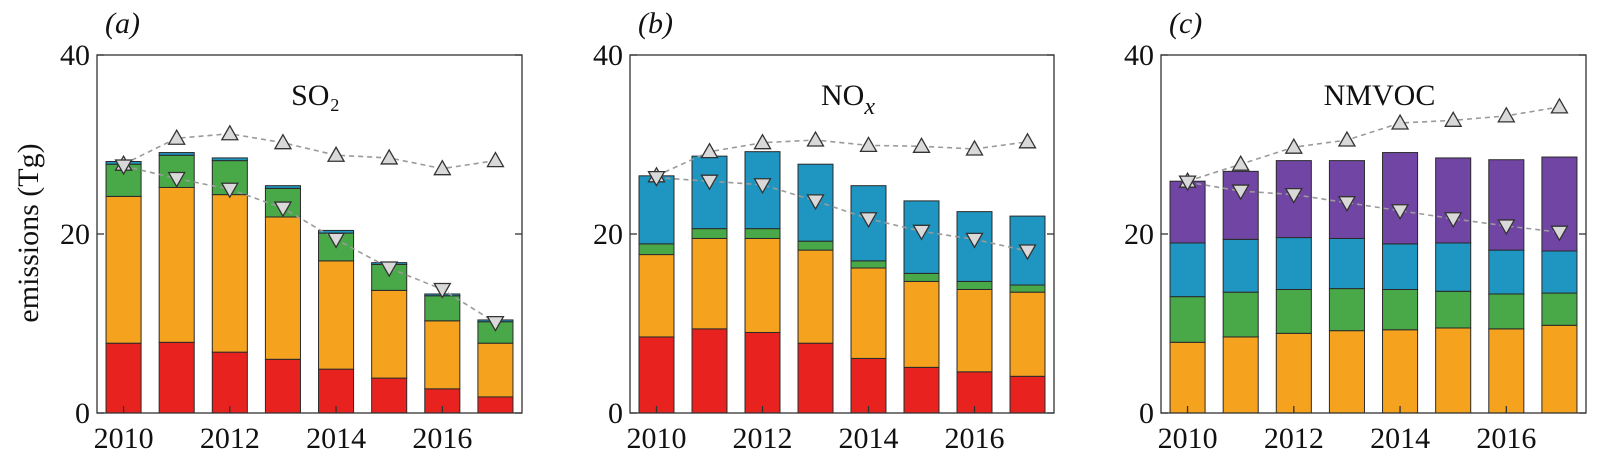 This screenshot has height=473, width=1598. What do you see at coordinates (28, 232) in the screenshot?
I see `y-axis-label: emissions (Tg)` at bounding box center [28, 232].